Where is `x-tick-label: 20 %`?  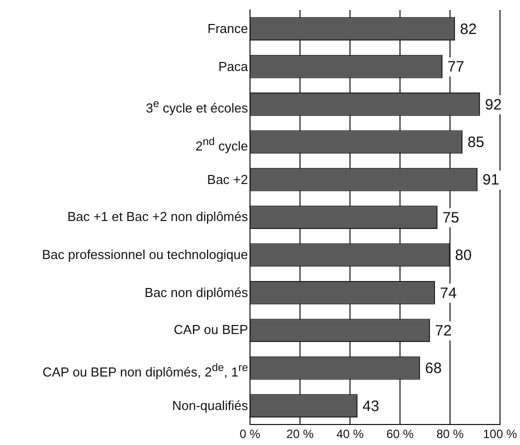
x-tick-label: 20 % is located at coordinates (300, 434).